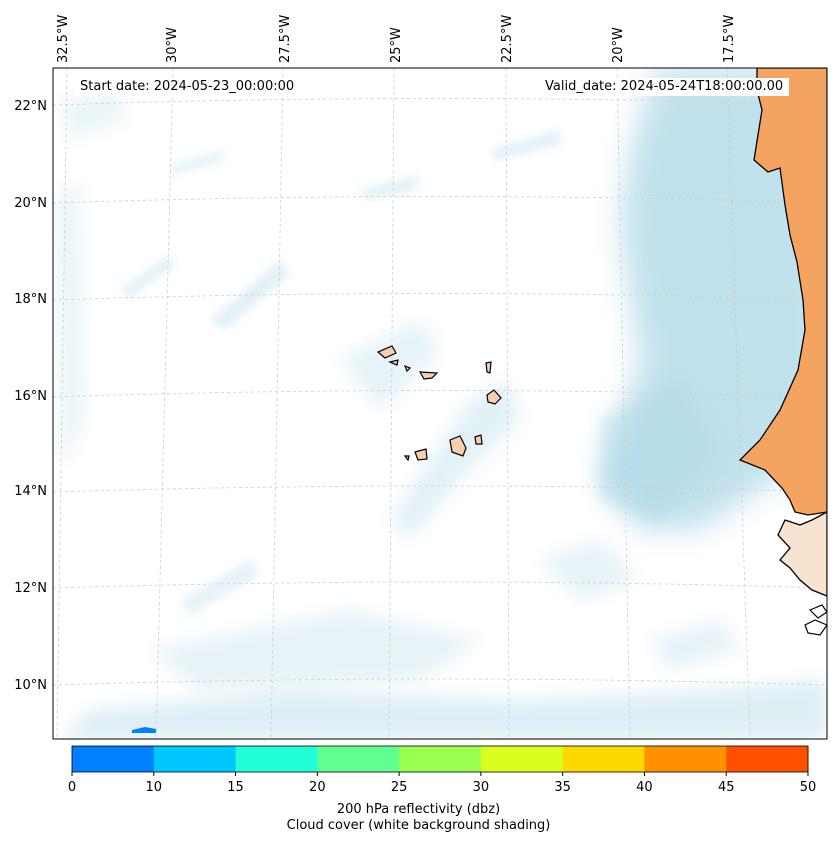 The width and height of the screenshot is (837, 843). What do you see at coordinates (815, 620) in the screenshot?
I see `bijagos-islands` at bounding box center [815, 620].